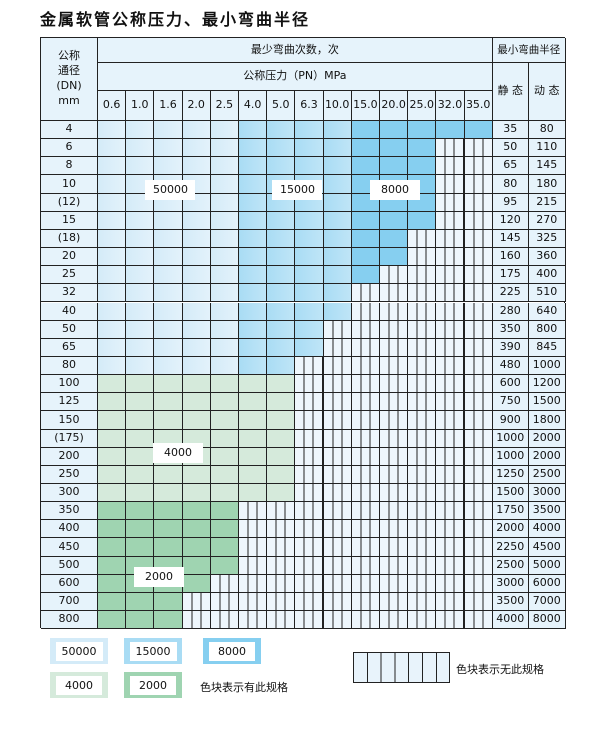 Image resolution: width=600 pixels, height=743 pixels. I want to click on dn-value: 4, so click(69, 130).